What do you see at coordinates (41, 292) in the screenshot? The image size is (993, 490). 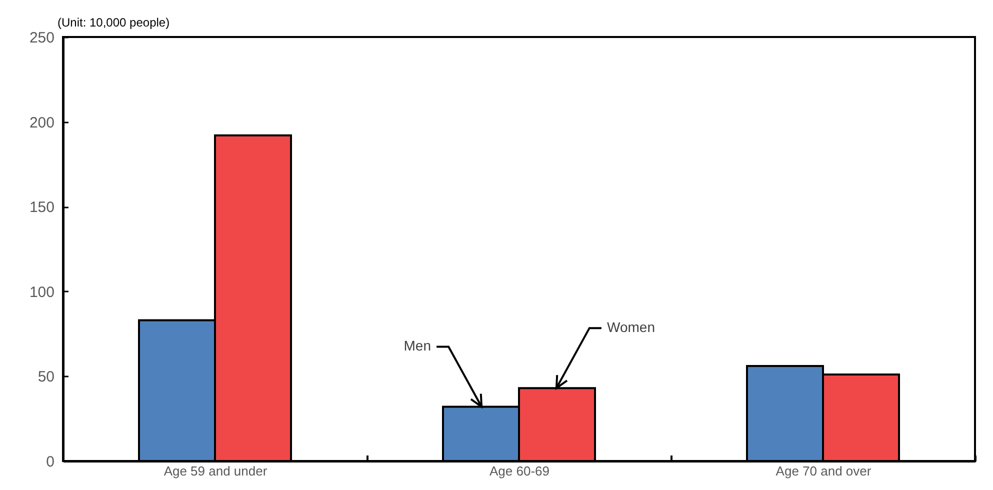 I see `y-tick-label: 100` at bounding box center [41, 292].